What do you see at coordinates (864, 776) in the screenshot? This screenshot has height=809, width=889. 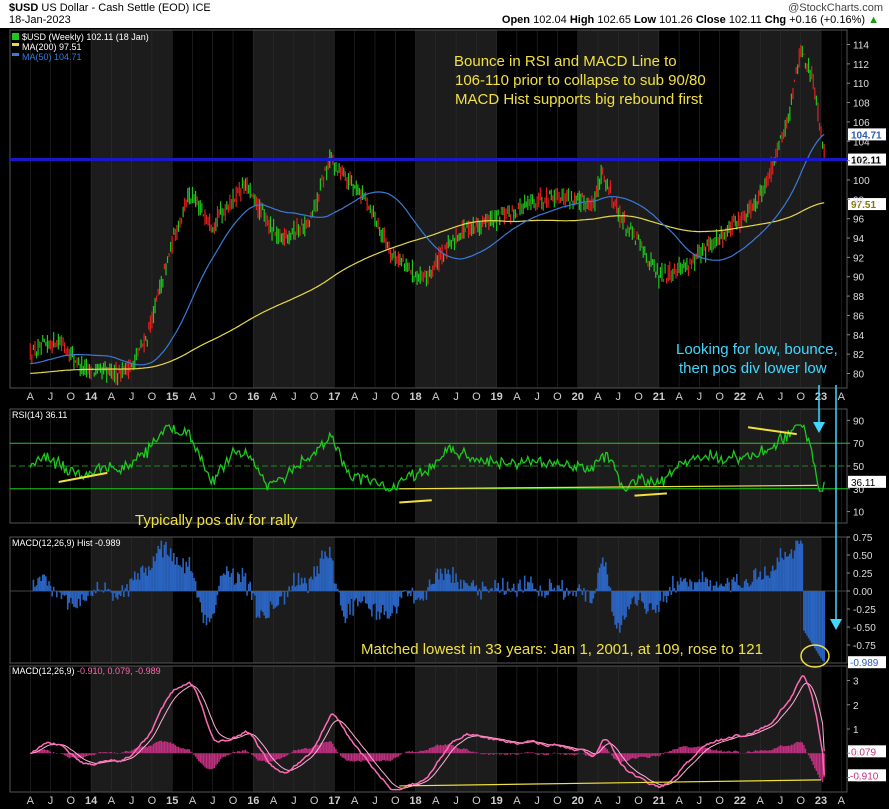 I see `value-tag-text: -0.910` at bounding box center [864, 776].